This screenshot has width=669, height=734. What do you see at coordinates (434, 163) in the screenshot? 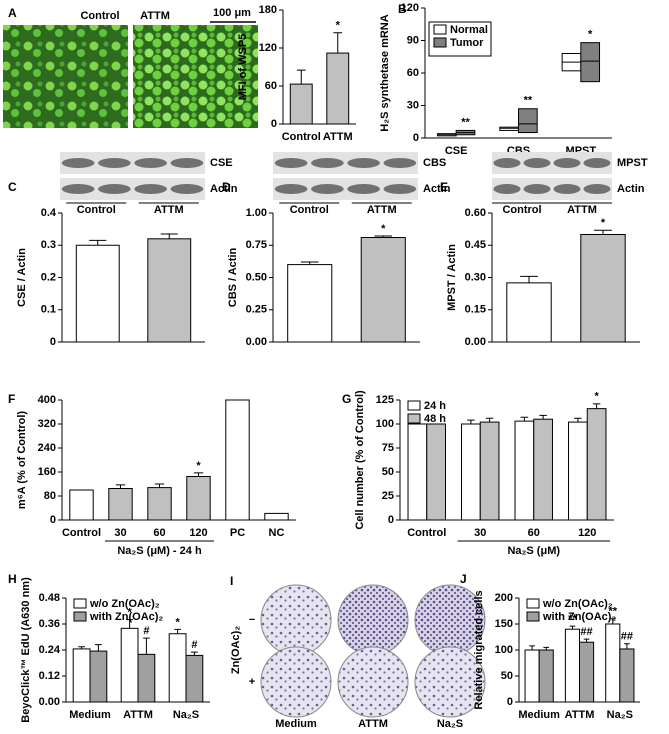
I see `blot-label: CBS` at bounding box center [434, 163].